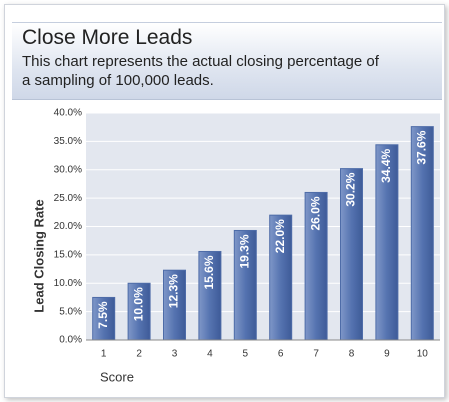 This screenshot has height=402, width=449. What do you see at coordinates (70, 340) in the screenshot?
I see `y-tick-label: 0.0%` at bounding box center [70, 340].